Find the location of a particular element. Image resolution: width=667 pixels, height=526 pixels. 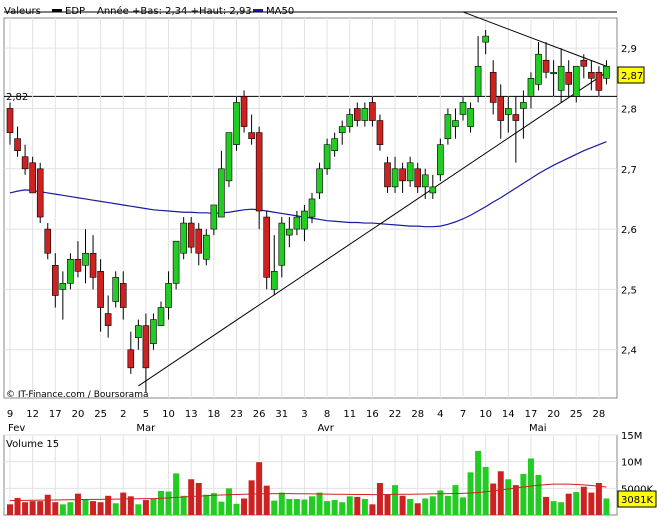

volume-average-line is located at coordinates (308, 492).